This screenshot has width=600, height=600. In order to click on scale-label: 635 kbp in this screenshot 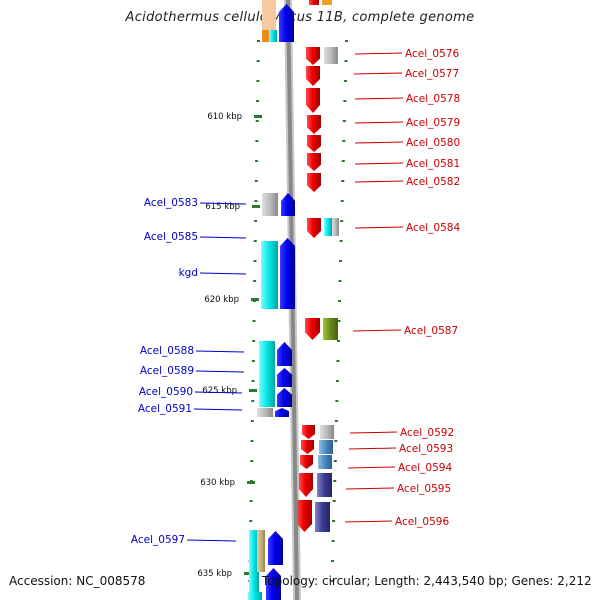, I will do `click(214, 574)`.